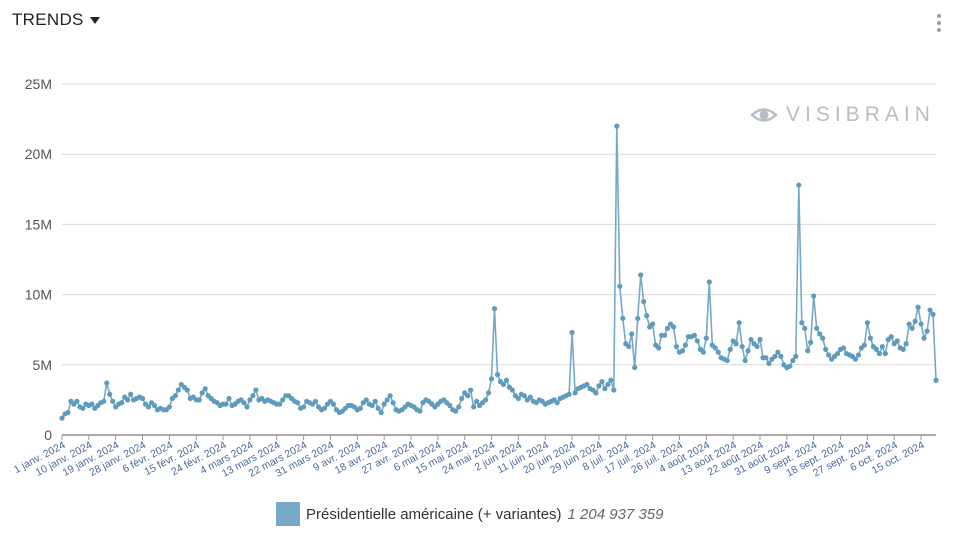 This screenshot has height=554, width=960. I want to click on visibrain-watermark: VISIBRAIN, so click(842, 115).